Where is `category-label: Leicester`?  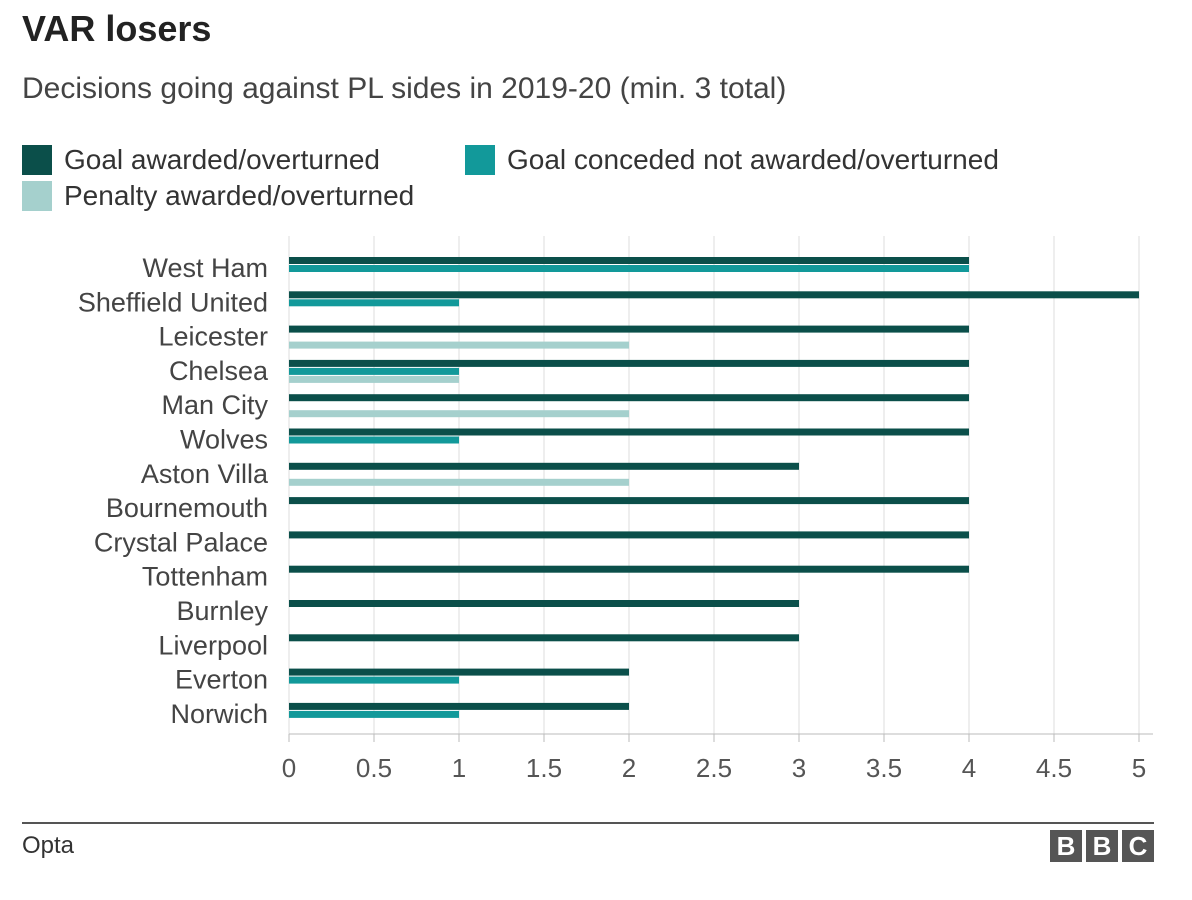 category-label: Leicester is located at coordinates (213, 337).